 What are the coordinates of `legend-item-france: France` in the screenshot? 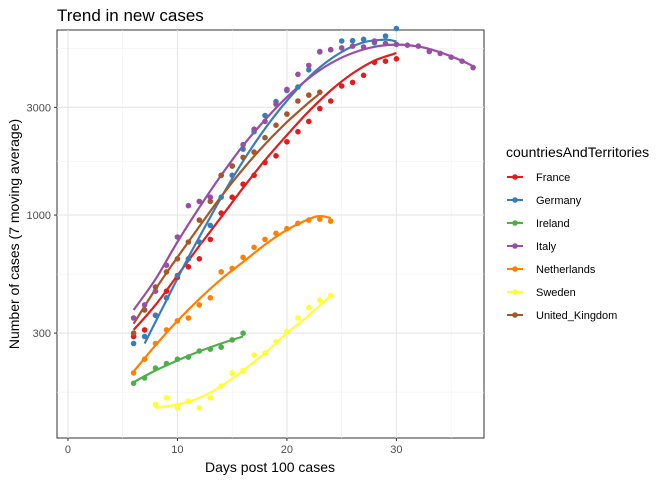 It's located at (538, 178).